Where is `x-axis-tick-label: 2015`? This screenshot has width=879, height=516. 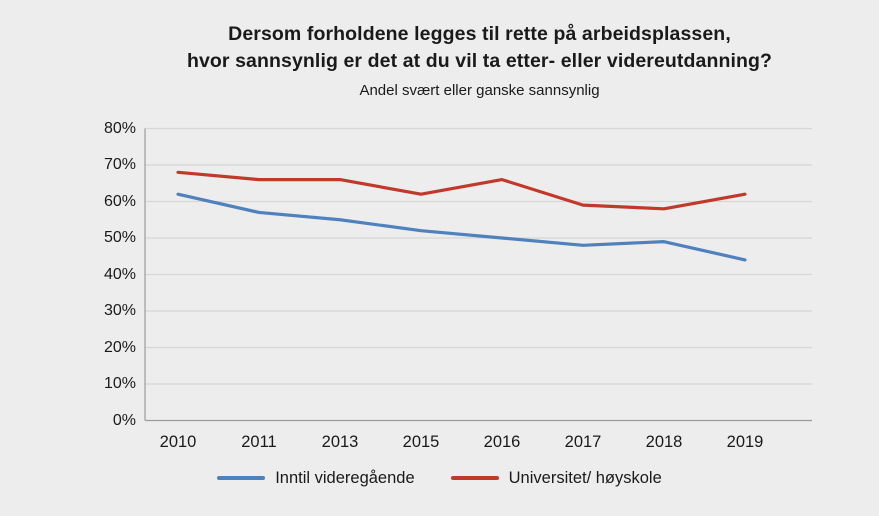
x-axis-tick-label: 2015 is located at coordinates (421, 442).